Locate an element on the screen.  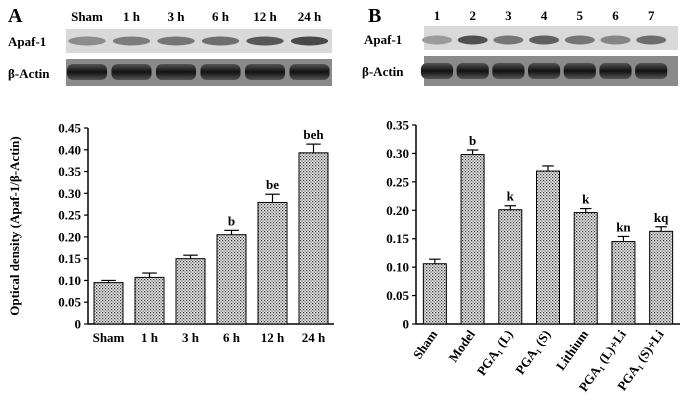
blot-a-row-label-actin: β-Actin is located at coordinates (29, 73).